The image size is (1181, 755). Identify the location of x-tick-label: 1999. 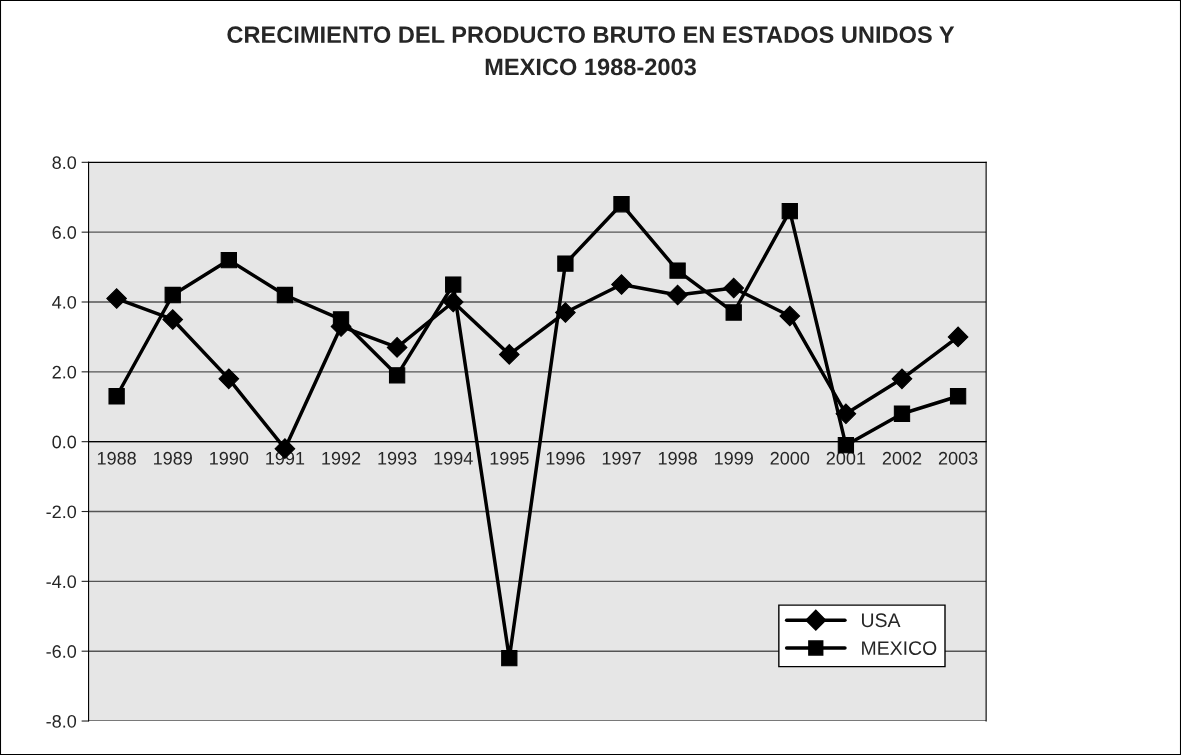
(733, 458).